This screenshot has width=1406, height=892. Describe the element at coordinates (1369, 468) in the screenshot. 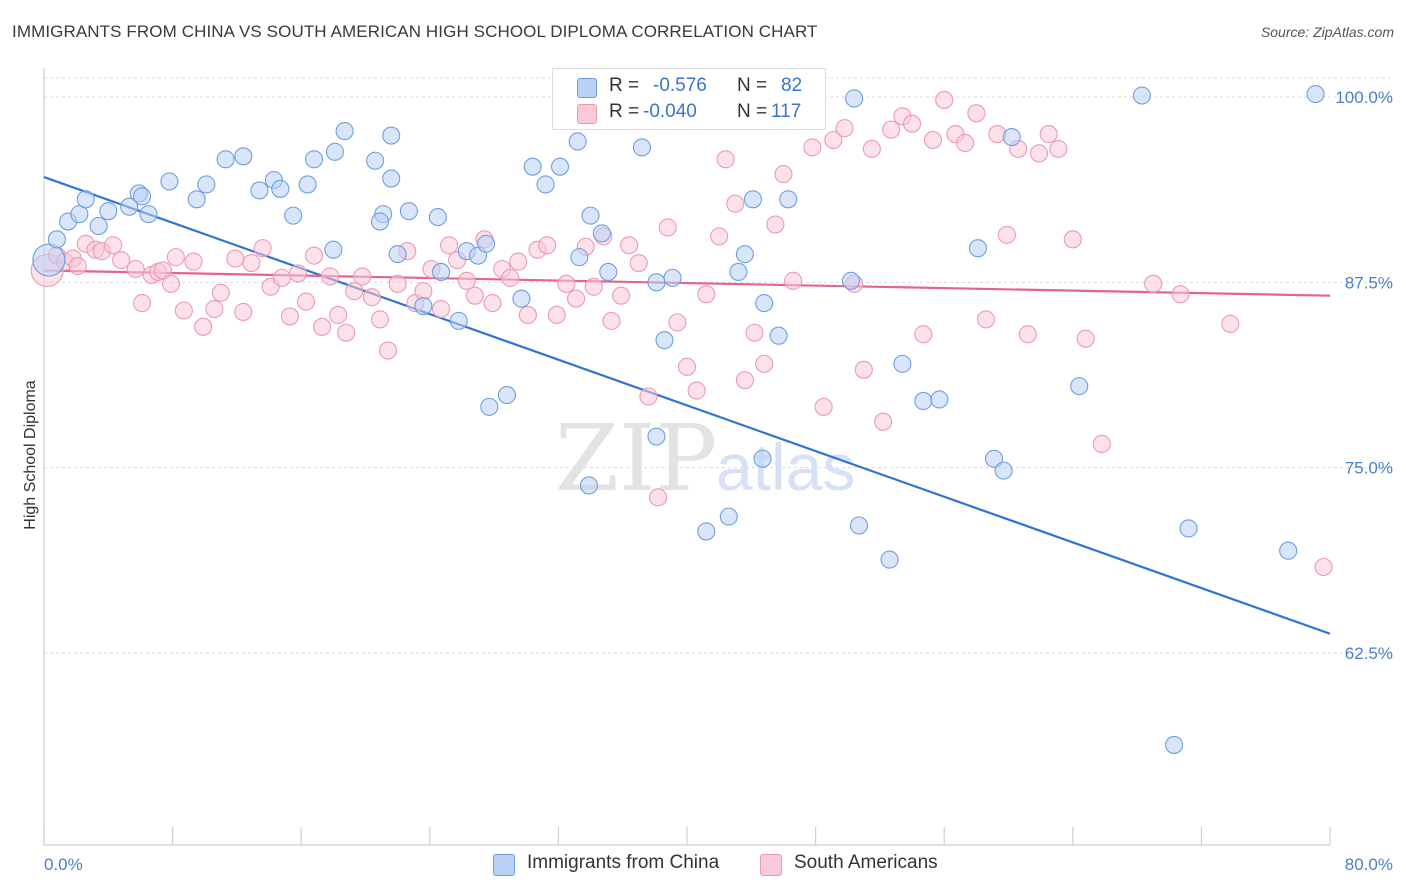

I see `y-tick-label: 75.0%` at that location.